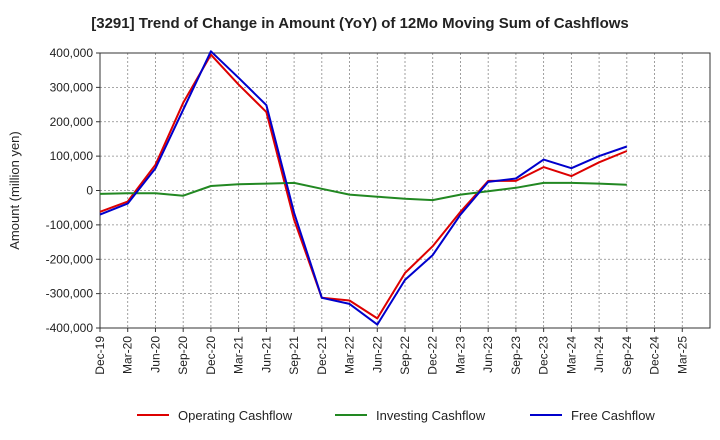  Describe the element at coordinates (70, 294) in the screenshot. I see `y-tick-label: -300,000` at that location.